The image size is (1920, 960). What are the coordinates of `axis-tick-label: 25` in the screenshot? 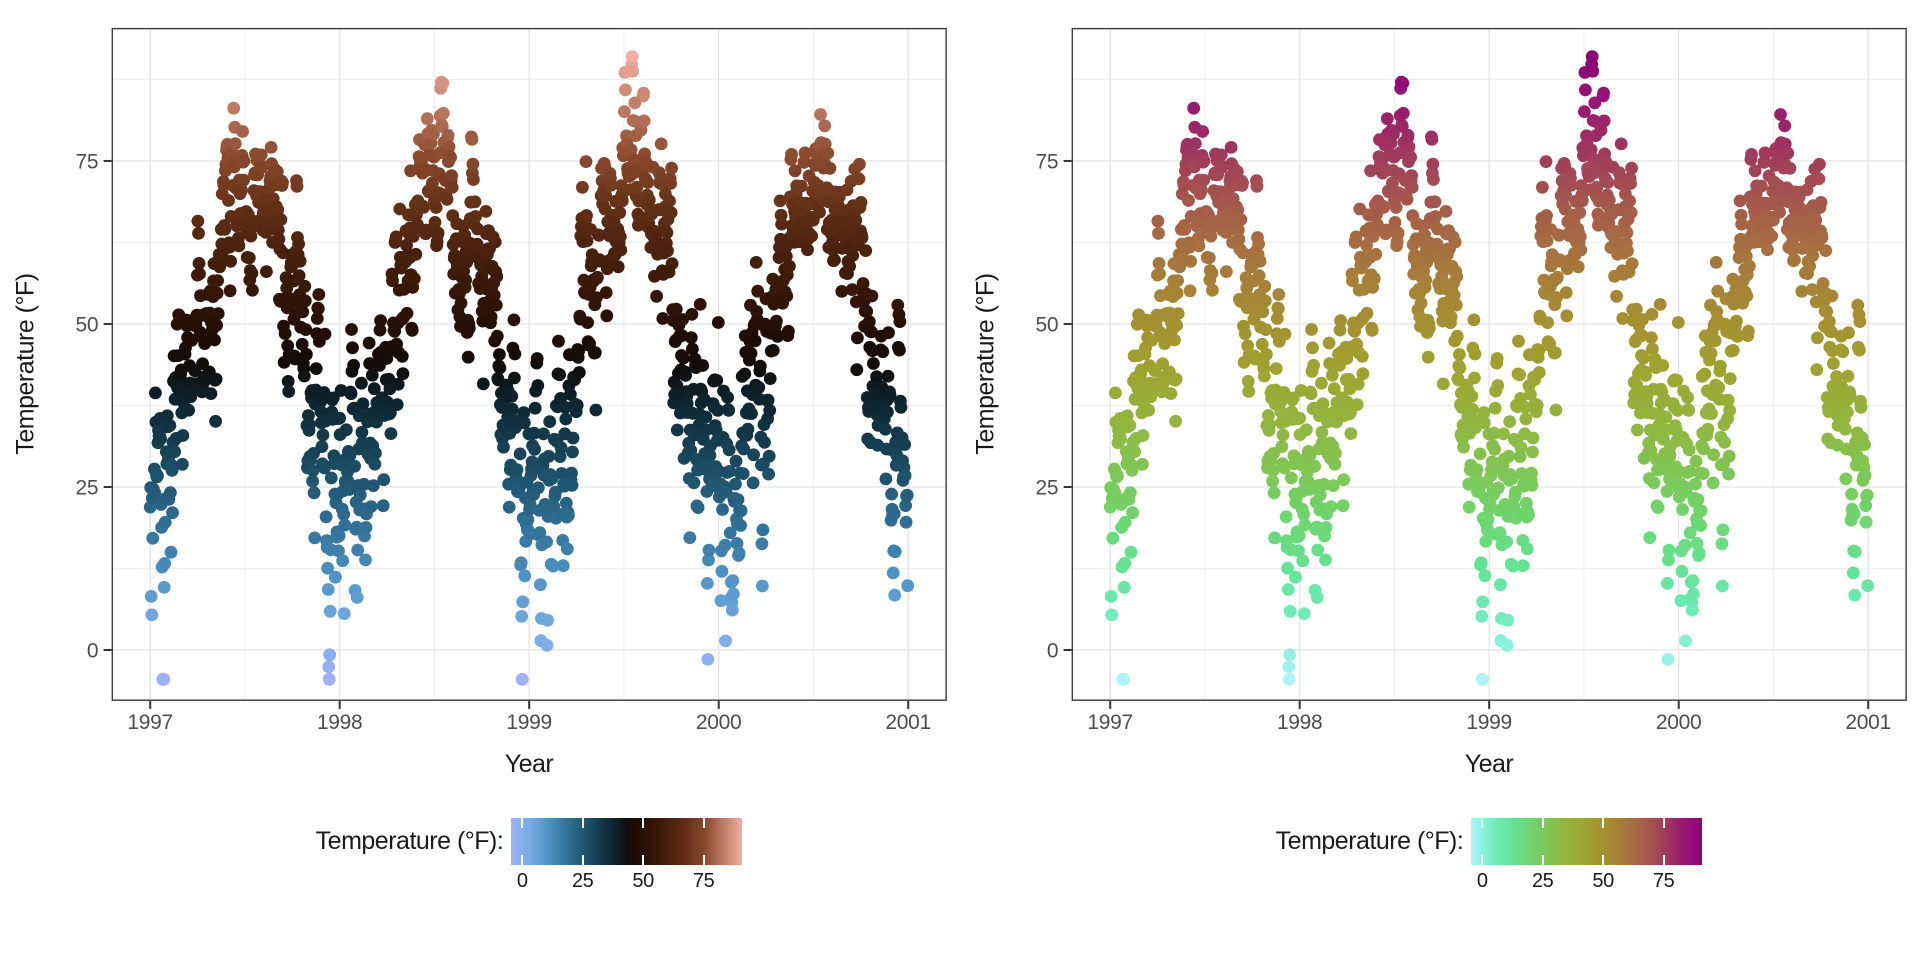 It's located at (87, 487).